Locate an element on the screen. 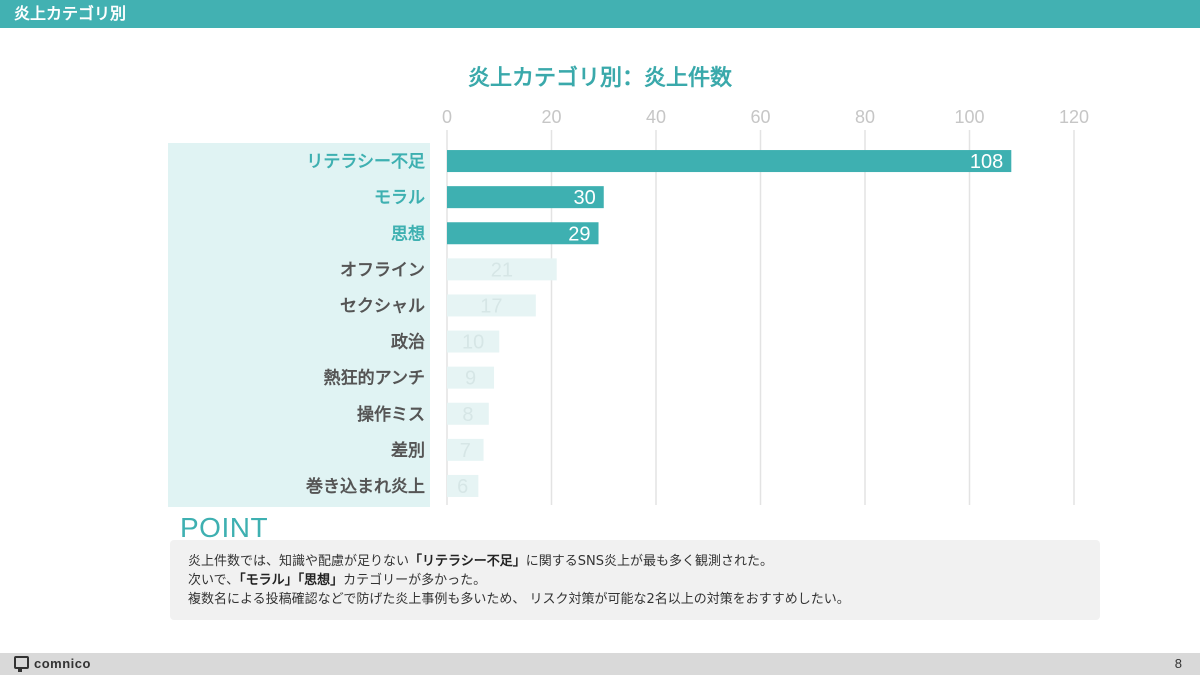  page-number: 8 is located at coordinates (1178, 663).